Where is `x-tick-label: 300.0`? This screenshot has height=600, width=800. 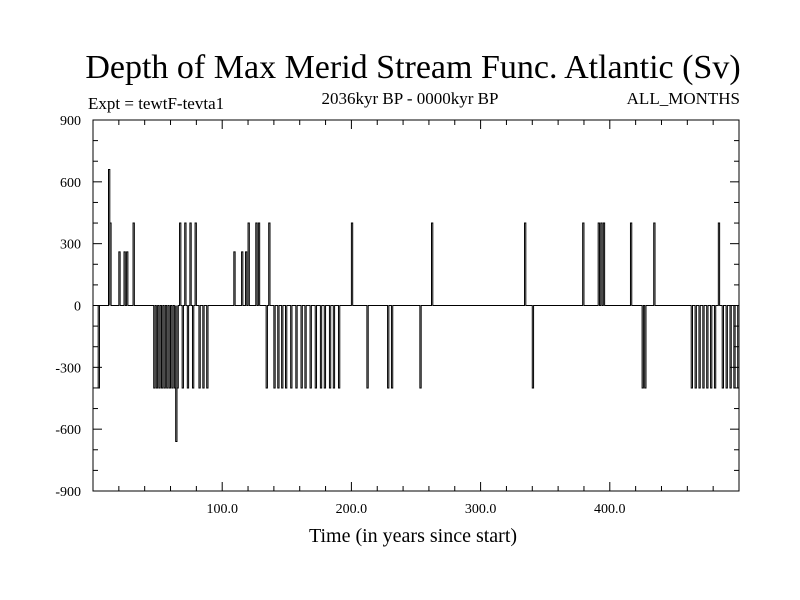
x-tick-label: 300.0 is located at coordinates (481, 509).